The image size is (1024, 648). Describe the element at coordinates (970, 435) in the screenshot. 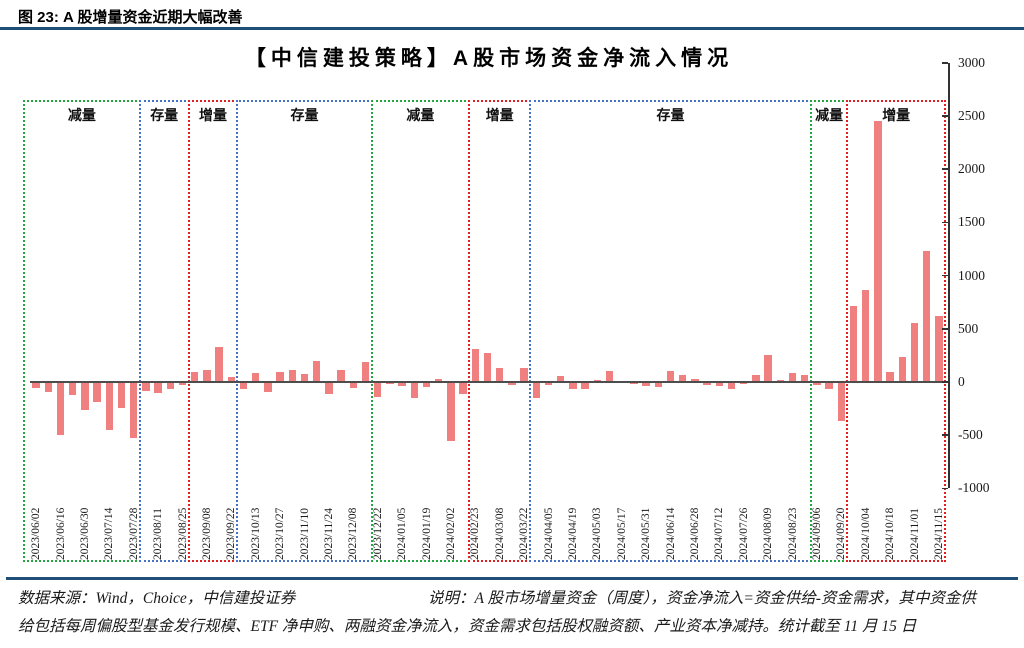

I see `y-axis-tick-label: -500` at that location.